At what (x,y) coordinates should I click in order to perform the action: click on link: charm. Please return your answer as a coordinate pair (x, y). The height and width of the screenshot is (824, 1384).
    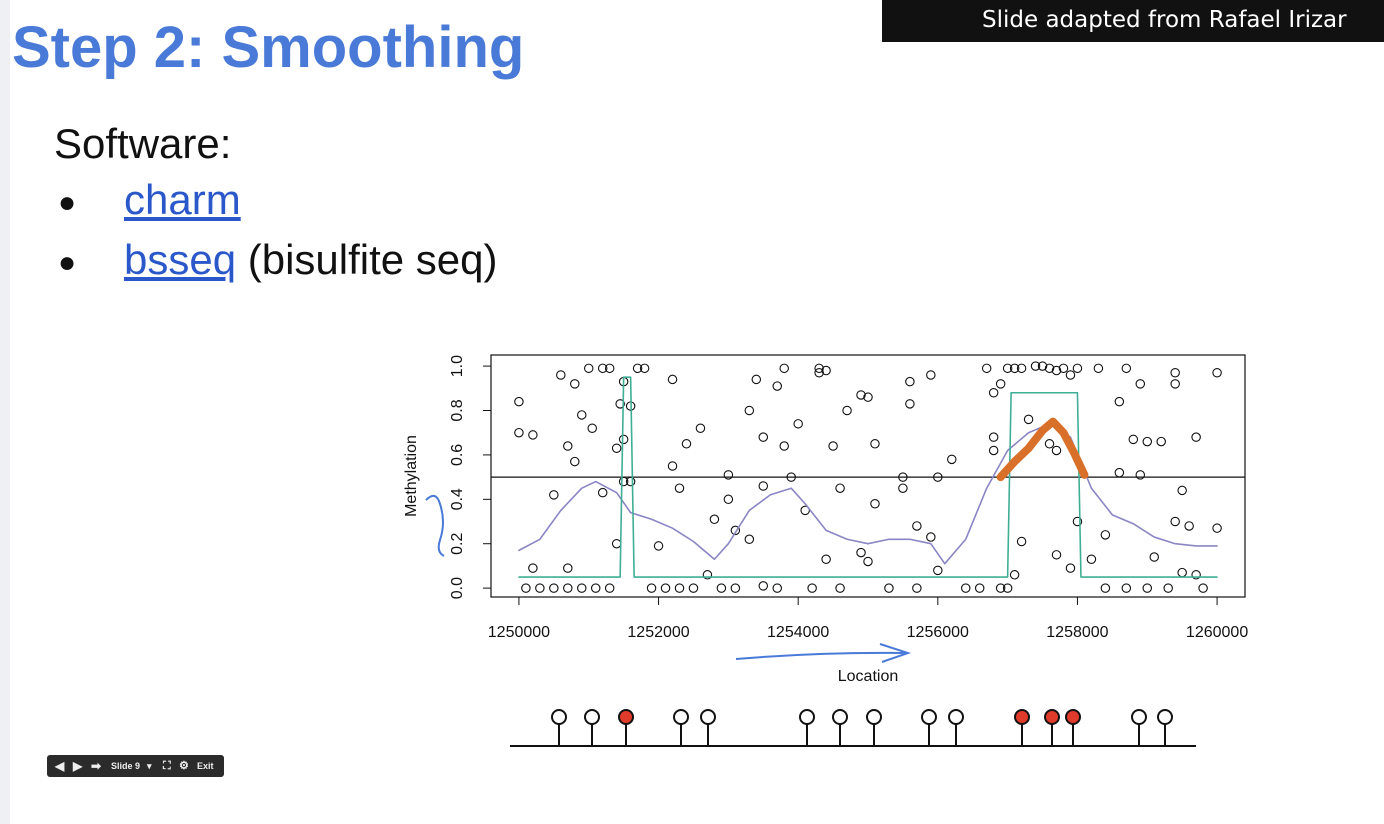
    Looking at the image, I should click on (182, 199).